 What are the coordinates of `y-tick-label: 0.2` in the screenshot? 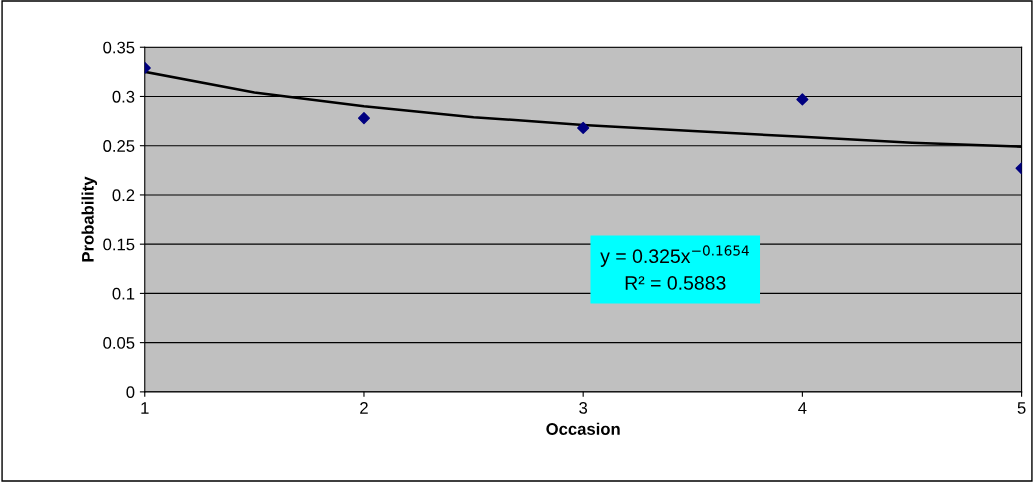 It's located at (123, 195).